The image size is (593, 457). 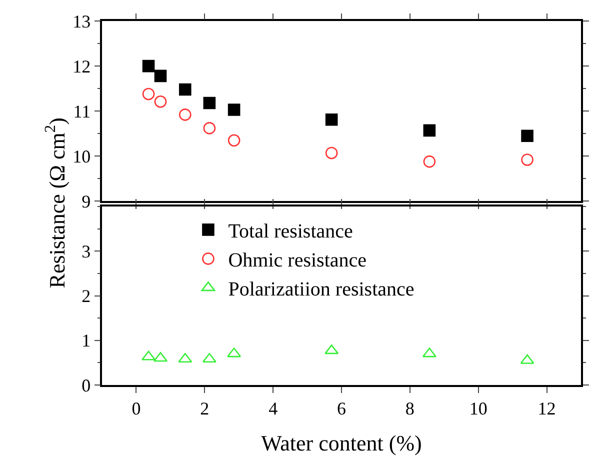 What do you see at coordinates (136, 408) in the screenshot?
I see `x-tick-label: 0` at bounding box center [136, 408].